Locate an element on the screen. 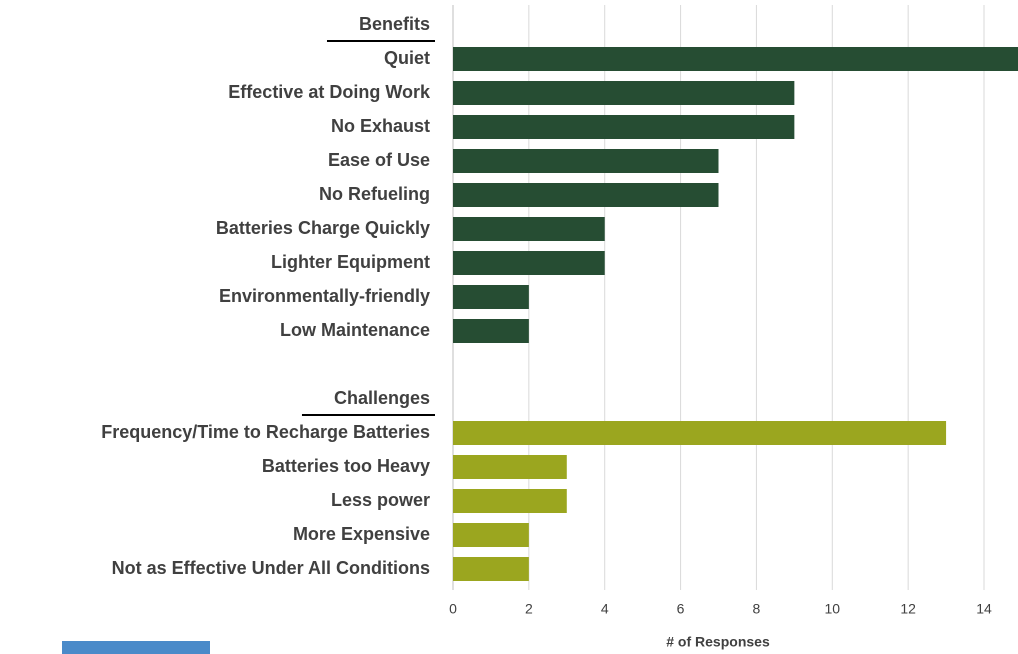 This screenshot has height=654, width=1018. y-tick-label: No Refueling is located at coordinates (374, 194).